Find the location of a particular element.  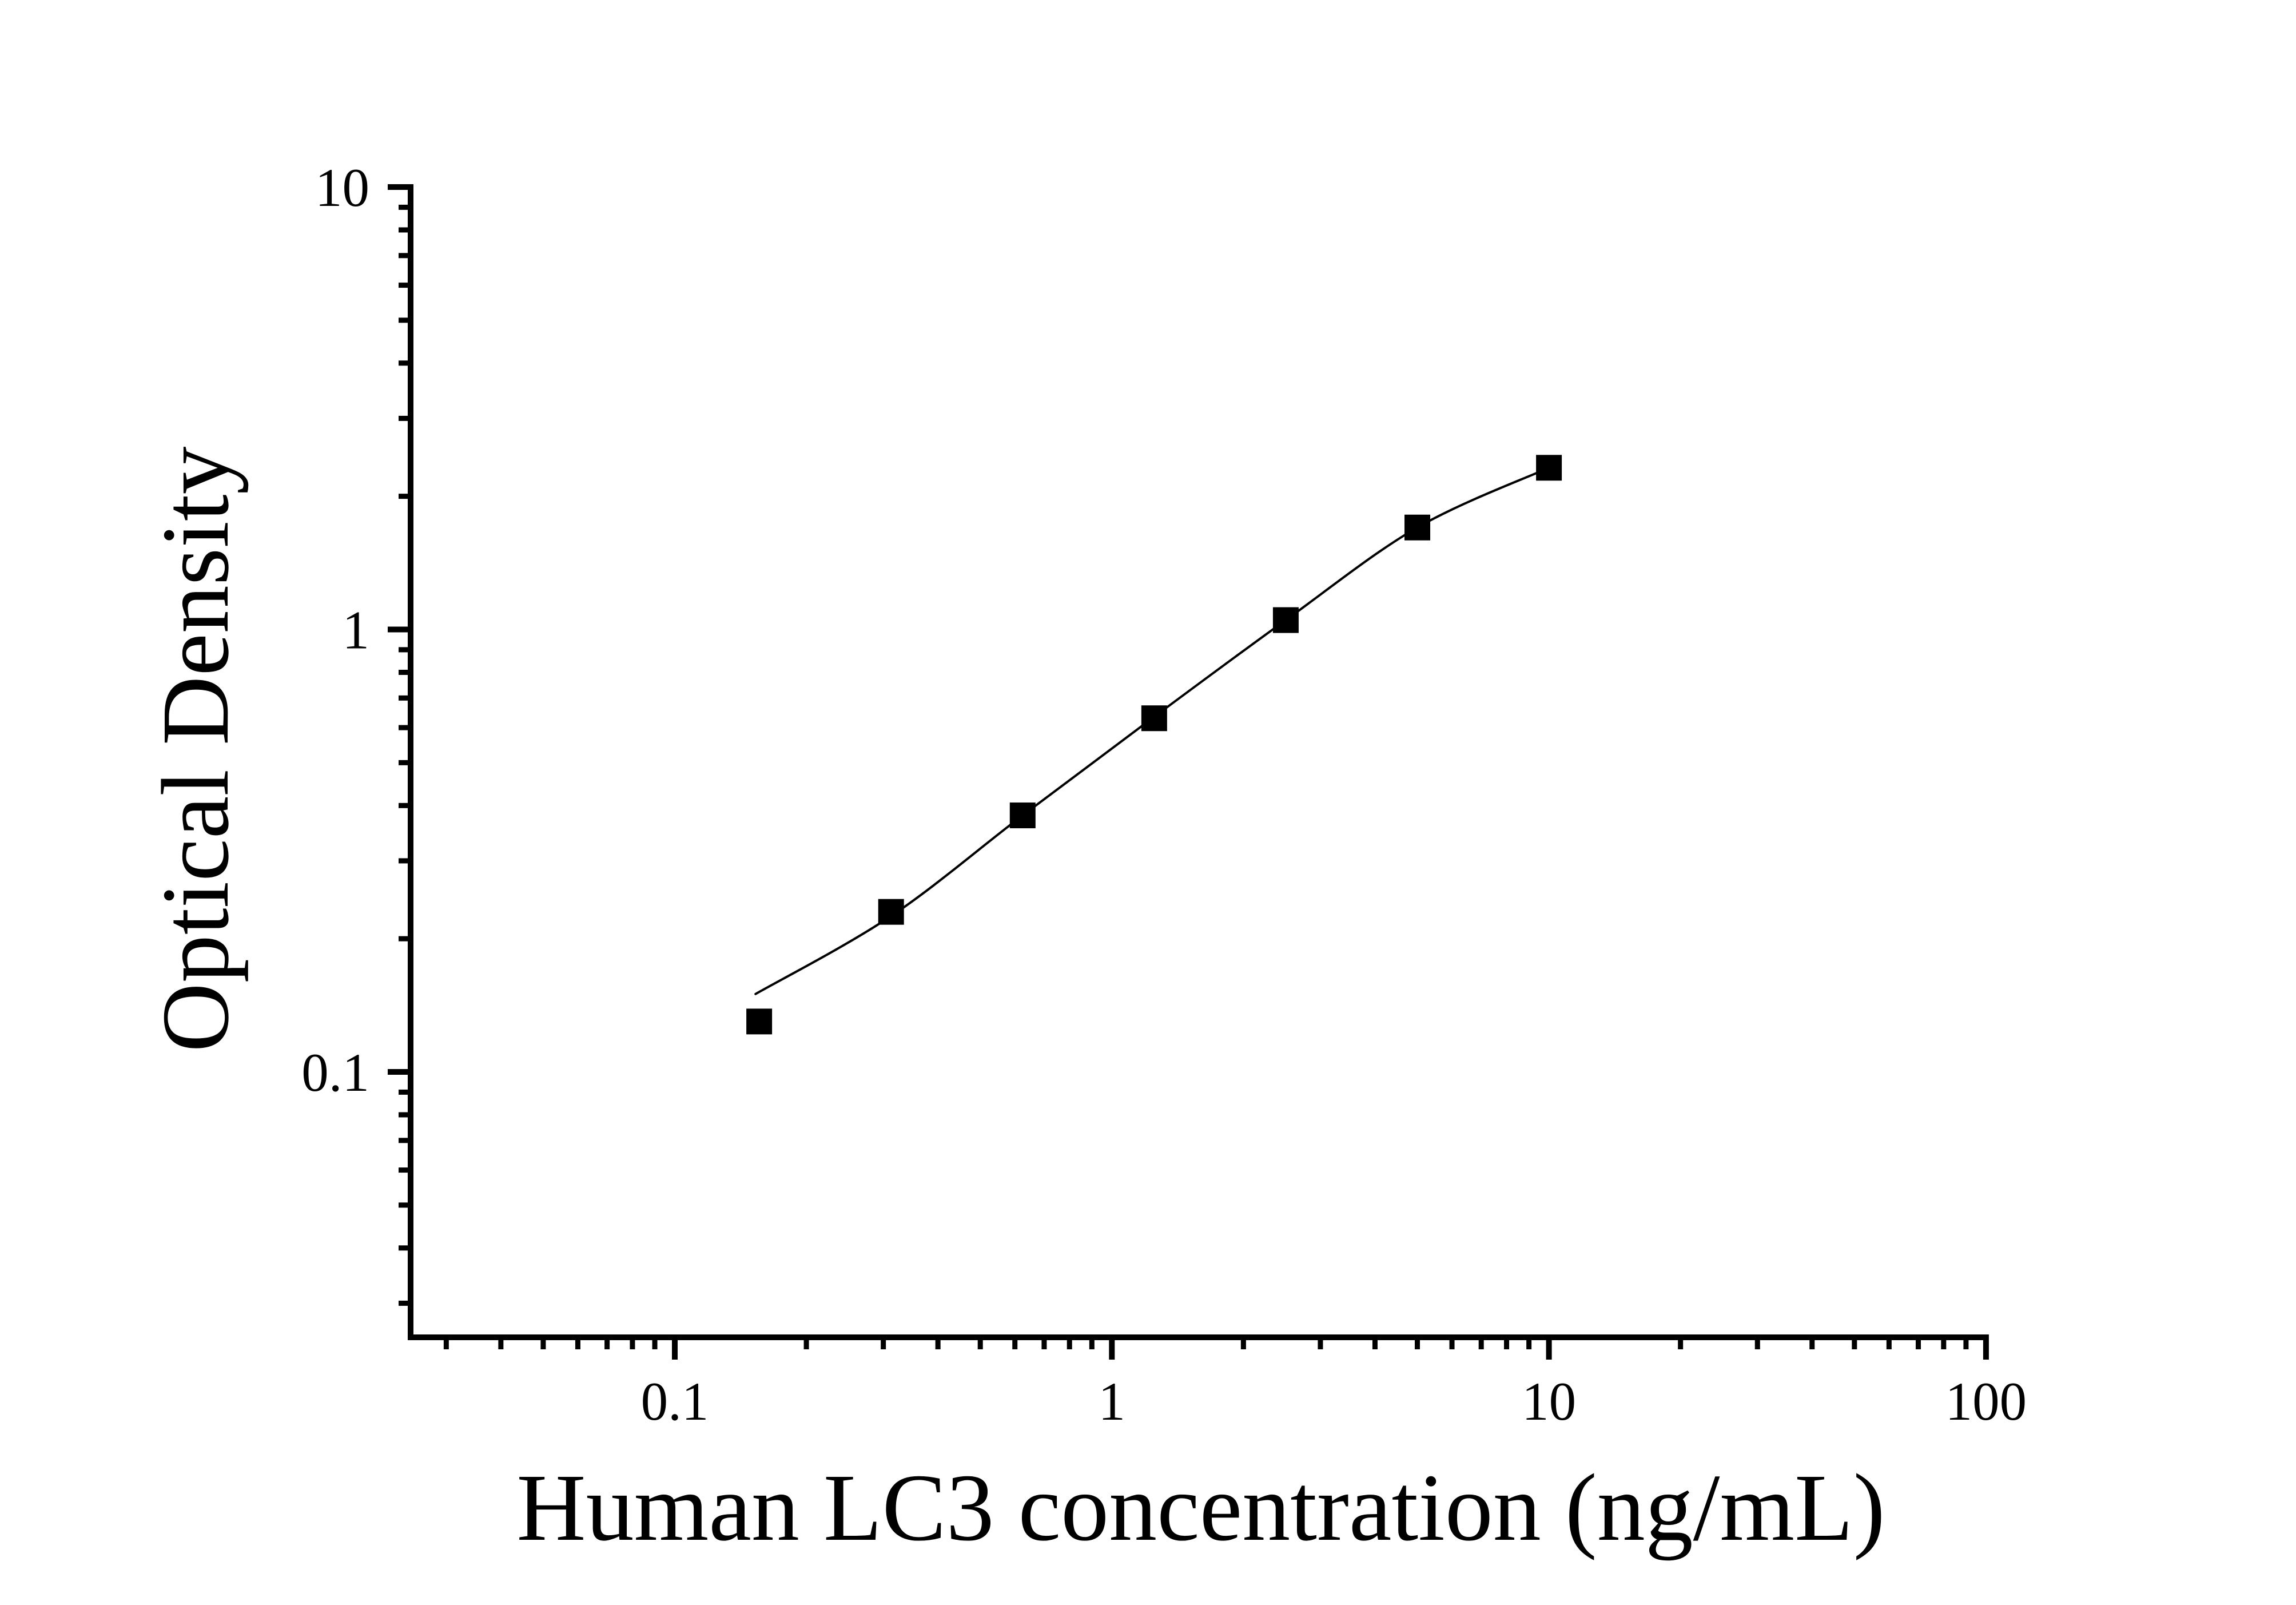

x-tick-label: 10 is located at coordinates (1549, 1401).